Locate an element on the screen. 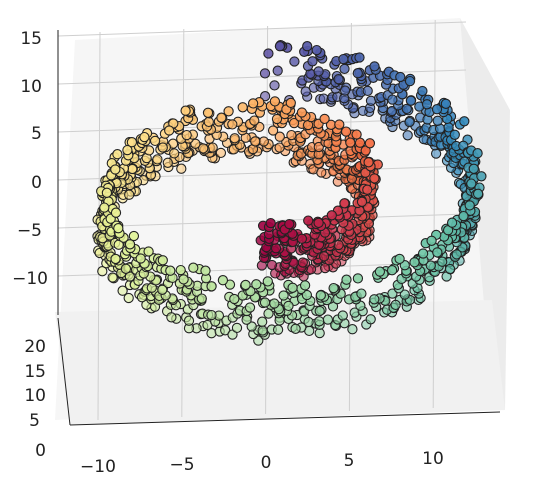 The height and width of the screenshot is (483, 533). x-tick-label: −10 is located at coordinates (98, 467).